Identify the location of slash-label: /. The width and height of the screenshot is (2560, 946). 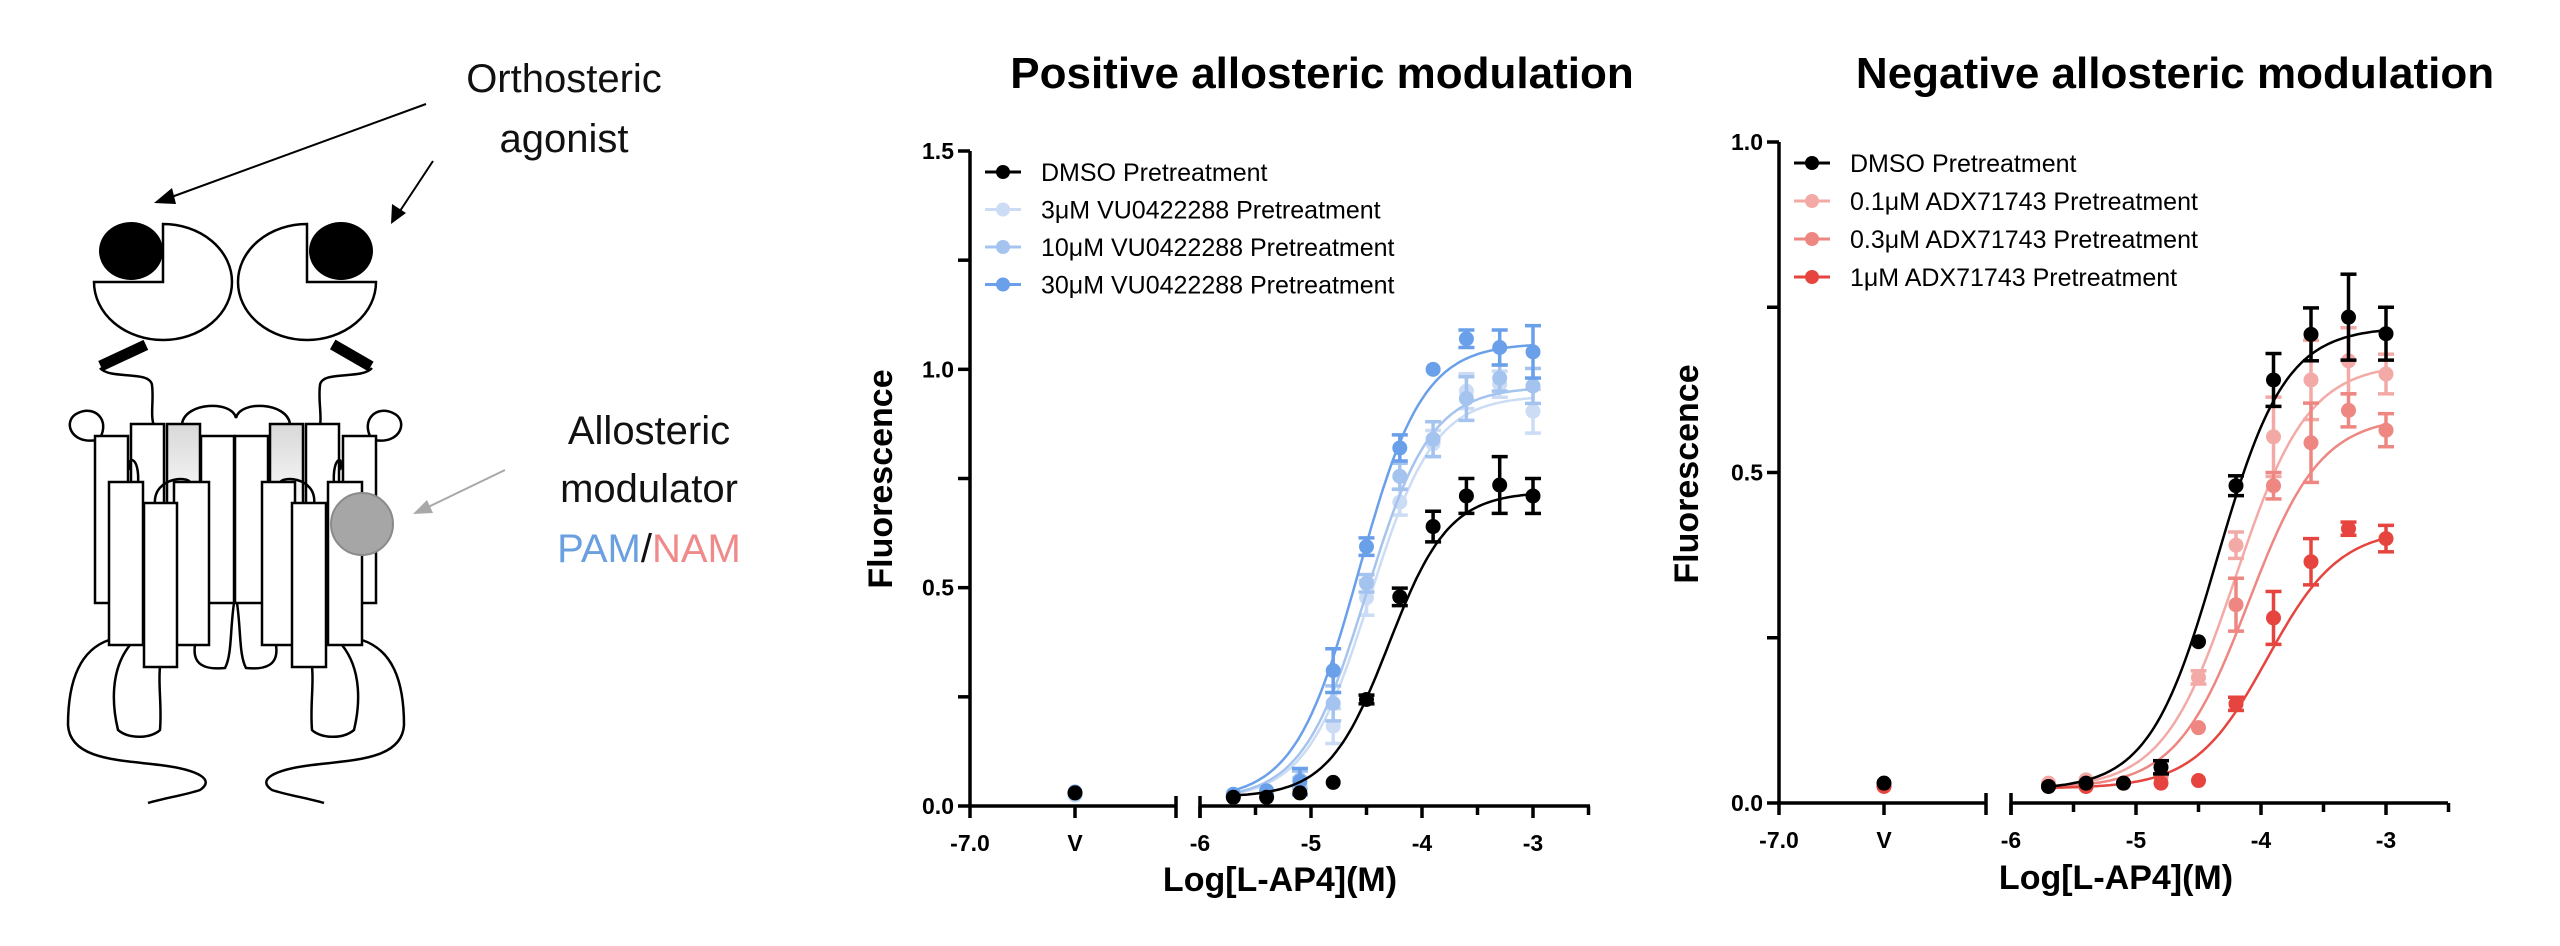
(647, 549).